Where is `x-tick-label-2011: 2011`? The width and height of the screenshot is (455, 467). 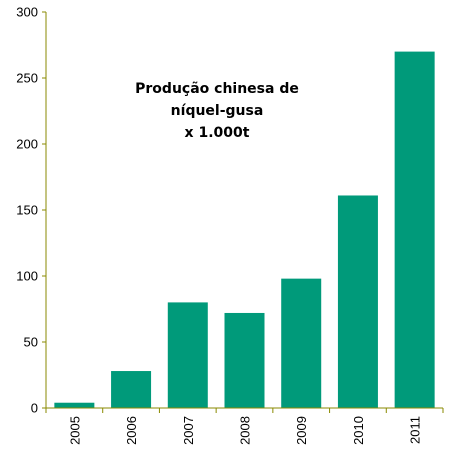 x-tick-label-2011: 2011 is located at coordinates (415, 430).